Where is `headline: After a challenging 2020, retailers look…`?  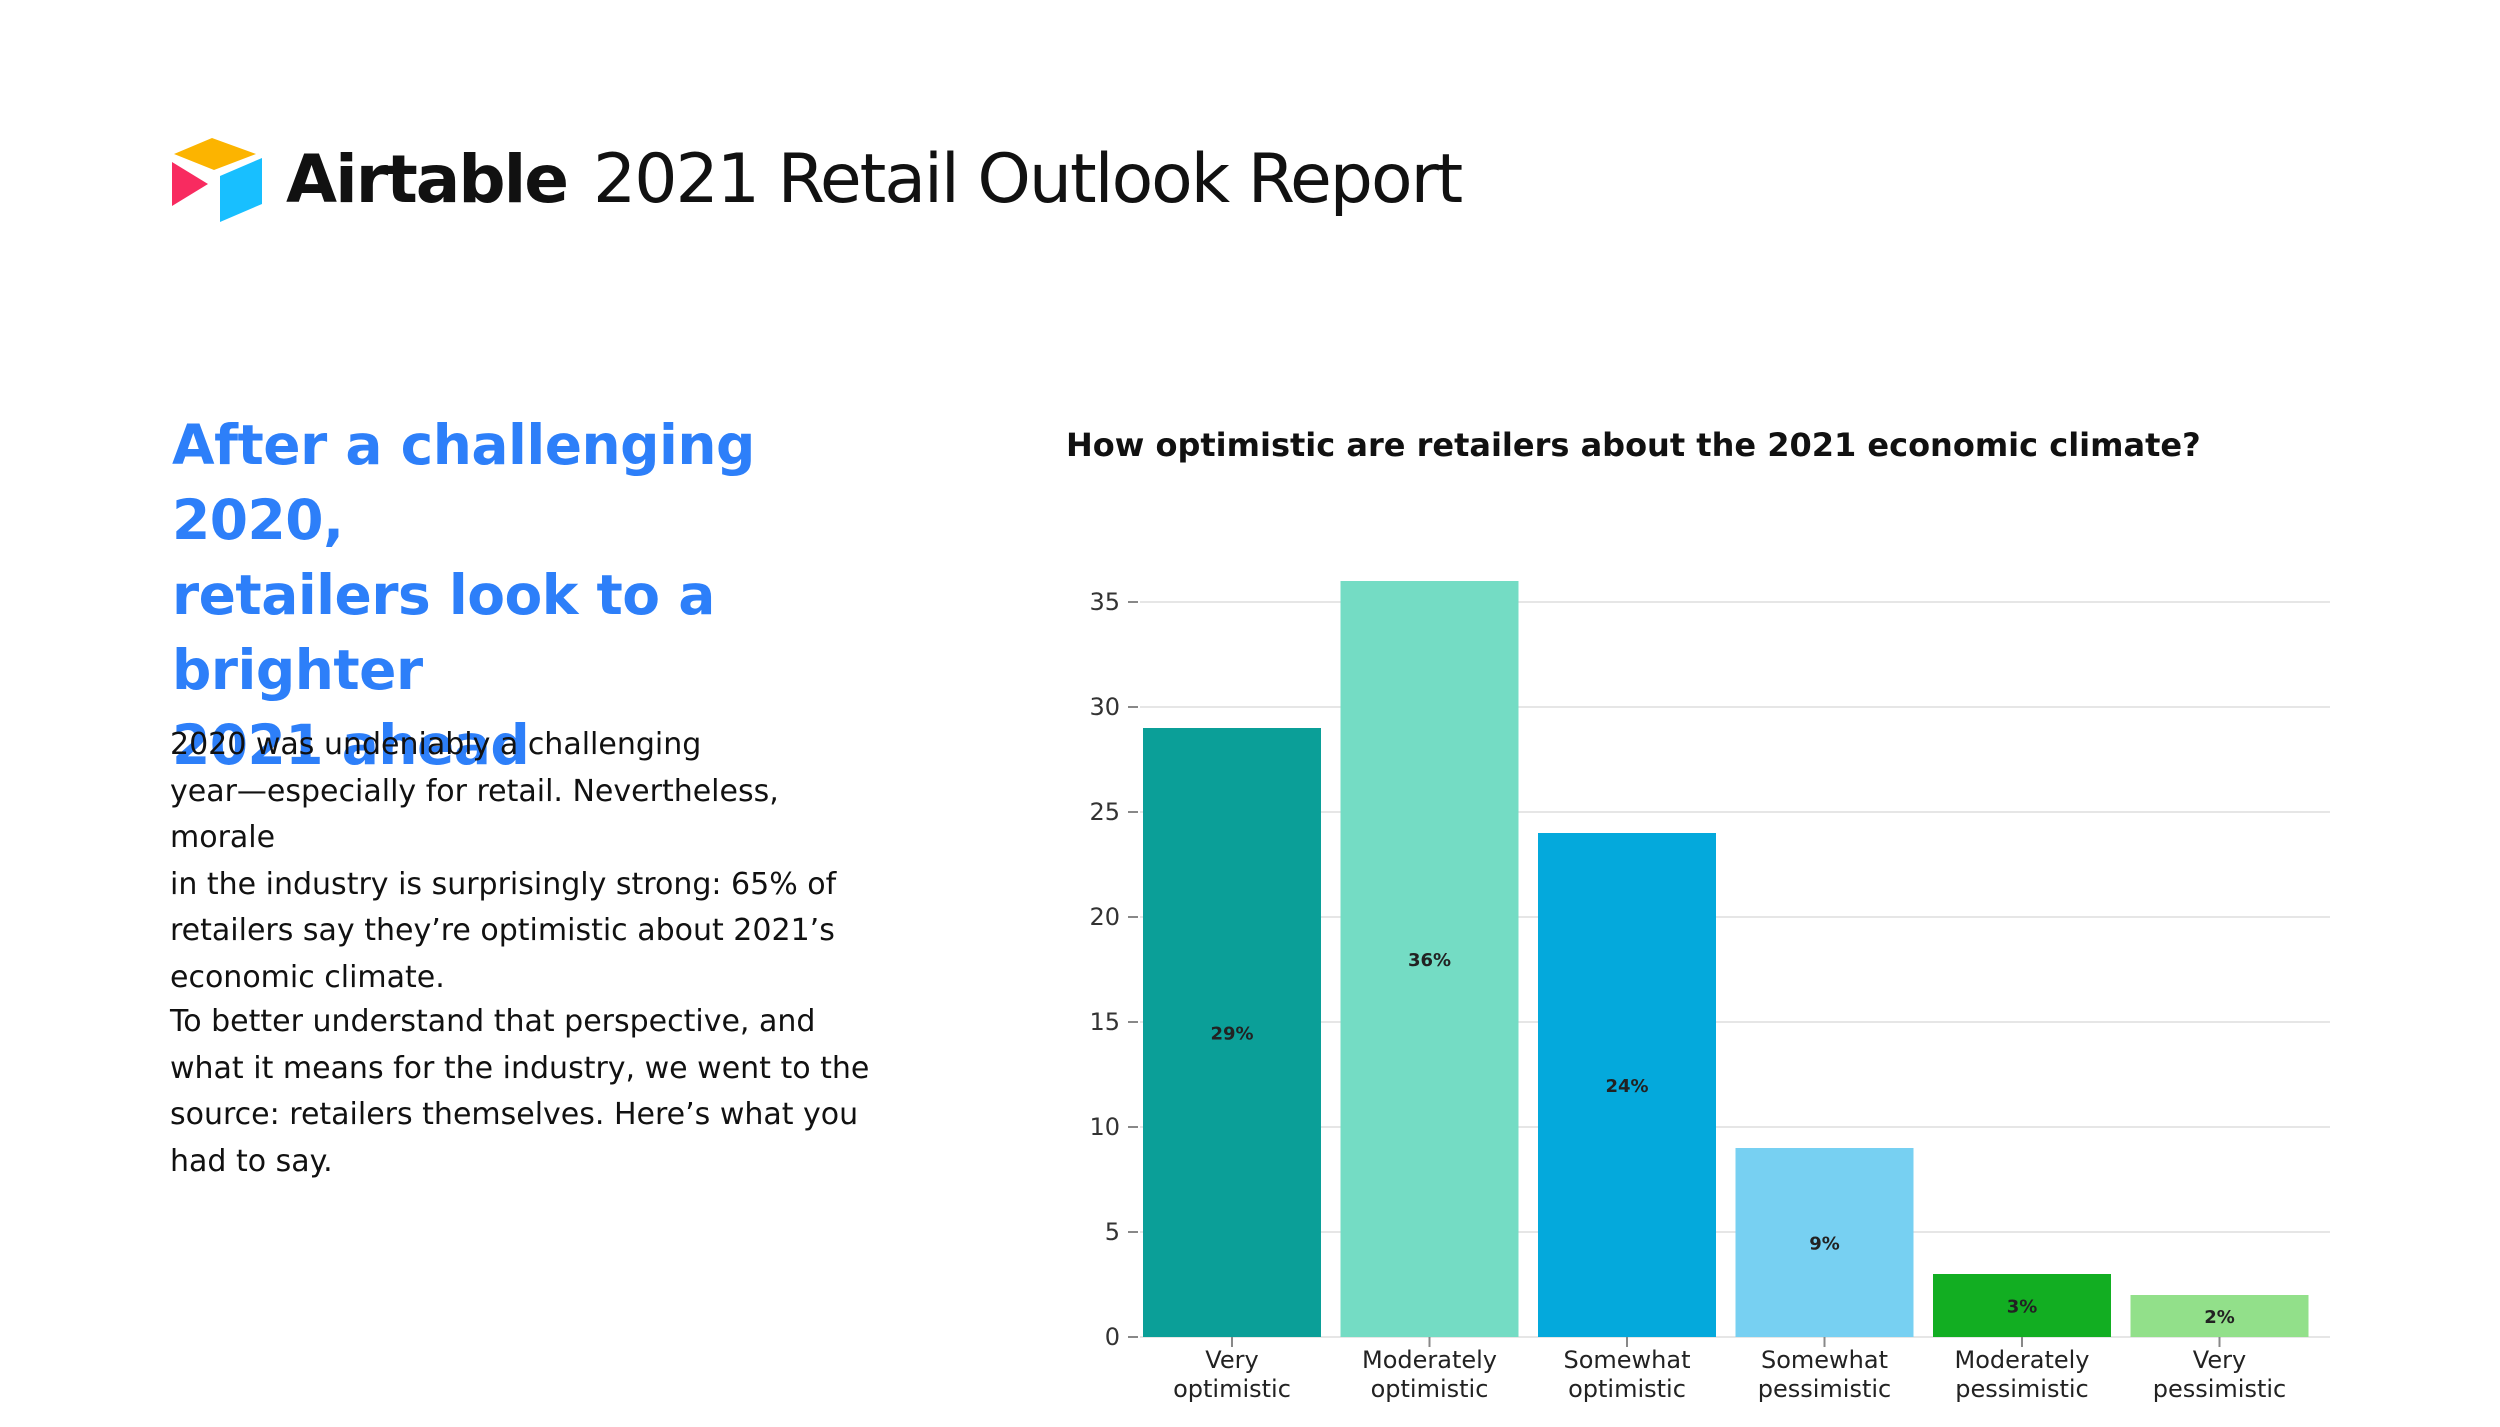 headline: After a challenging 2020, retailers look… is located at coordinates (552, 595).